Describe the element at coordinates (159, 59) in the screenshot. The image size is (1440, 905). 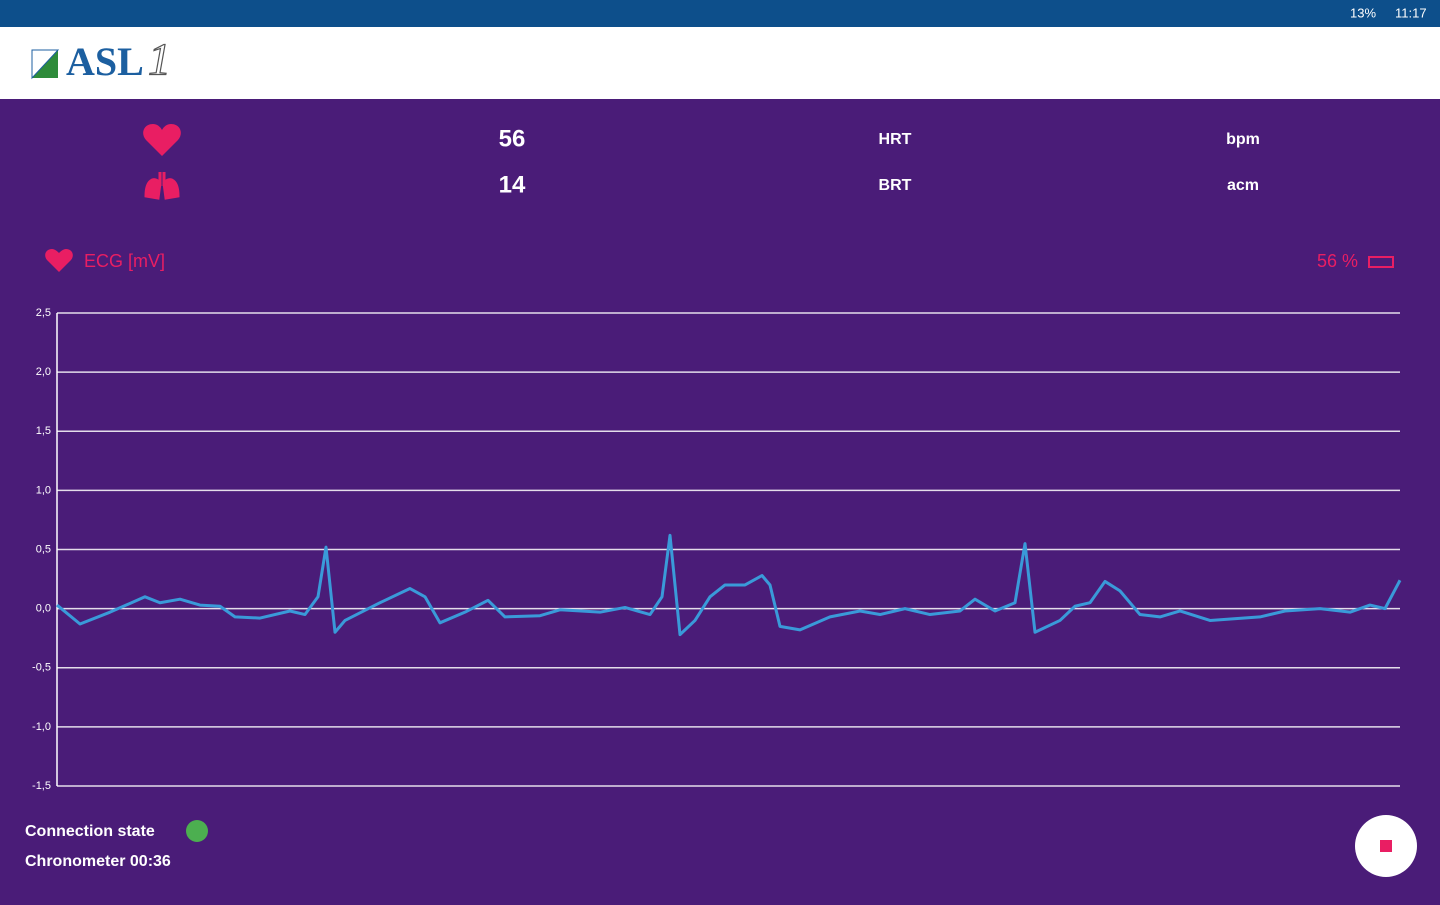
I see `logo-number: 1` at that location.